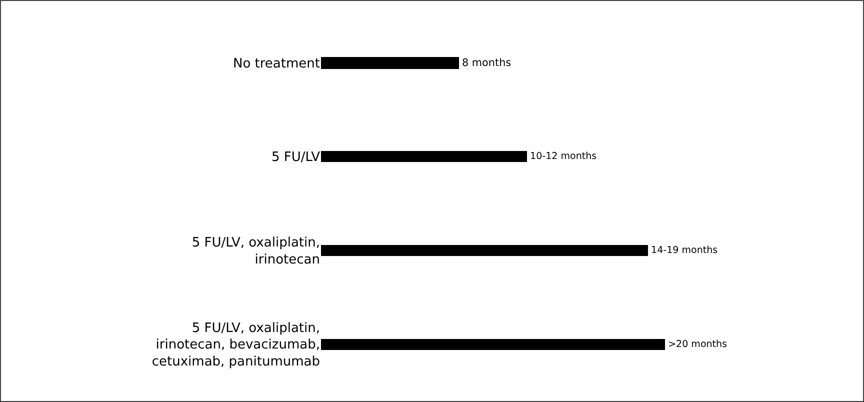 This screenshot has width=864, height=402. What do you see at coordinates (236, 345) in the screenshot?
I see `y-tick-label: 5 FU/LV, oxaliplatin, irinotecan, bevacizumab, cetuximab, panitumumab` at bounding box center [236, 345].